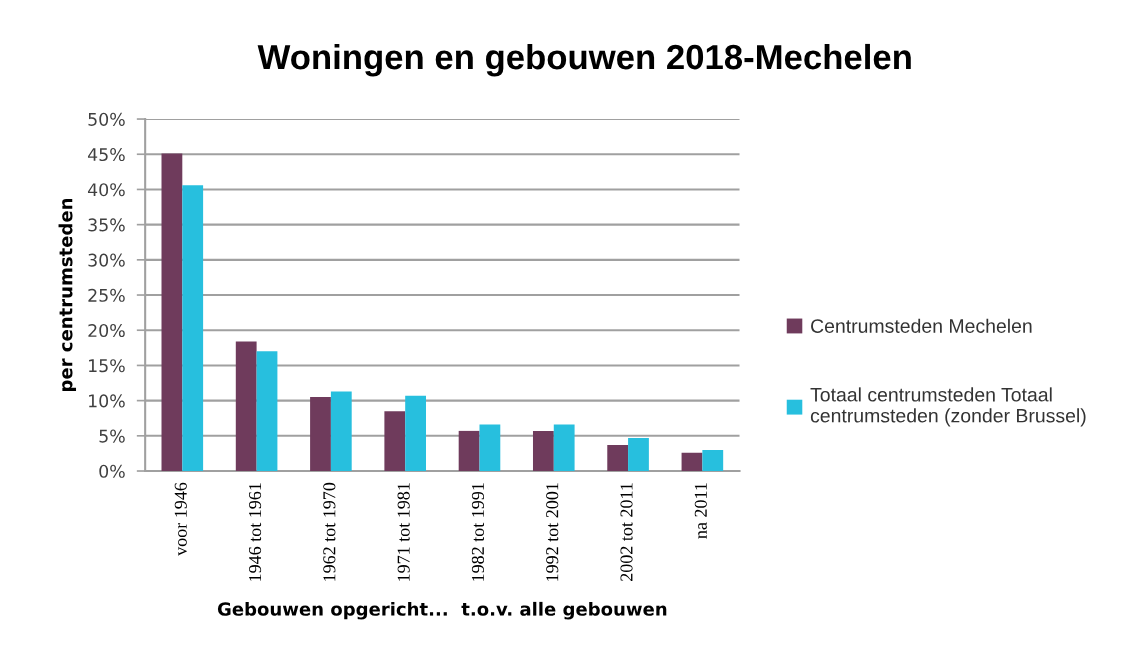  What do you see at coordinates (112, 471) in the screenshot?
I see `y-tick-label: 0%` at bounding box center [112, 471].